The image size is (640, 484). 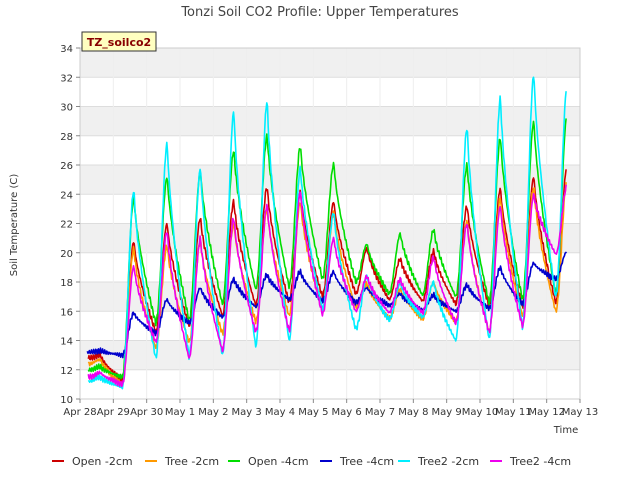 What do you see at coordinates (102, 461) in the screenshot?
I see `legend-label: Open -2cm` at bounding box center [102, 461].